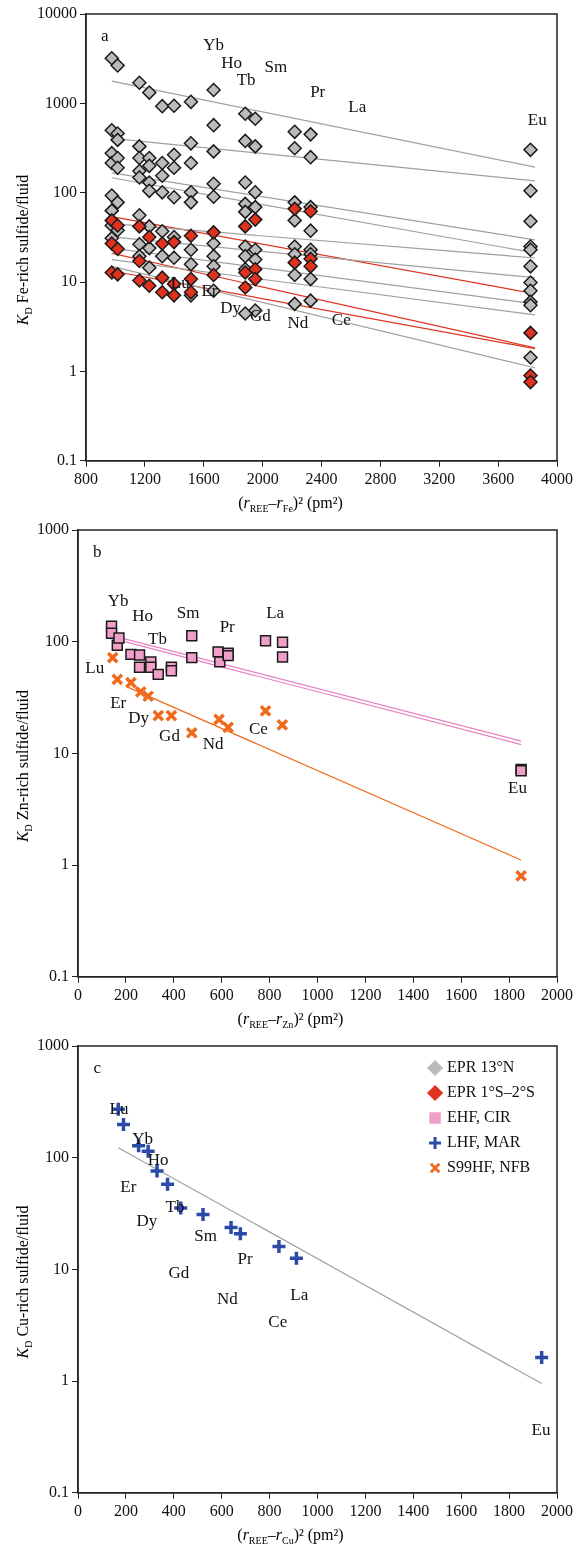 The image size is (581, 1549). Describe the element at coordinates (498, 478) in the screenshot. I see `x-tick-label: 3600` at that location.